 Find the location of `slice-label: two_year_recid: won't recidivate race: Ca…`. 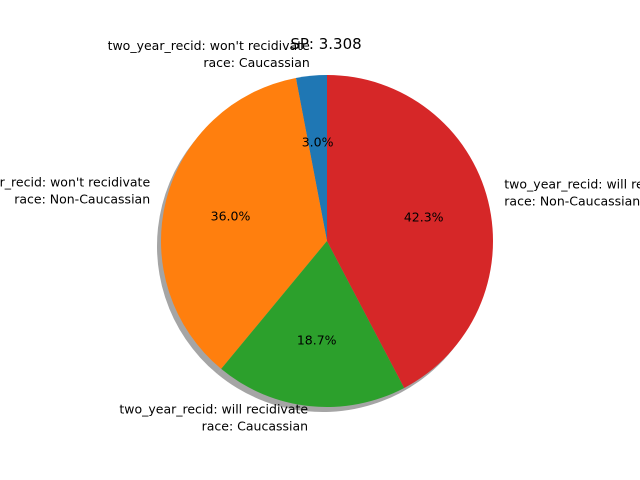

slice-label: two_year_recid: won't recidivate race: Ca… is located at coordinates (209, 54).